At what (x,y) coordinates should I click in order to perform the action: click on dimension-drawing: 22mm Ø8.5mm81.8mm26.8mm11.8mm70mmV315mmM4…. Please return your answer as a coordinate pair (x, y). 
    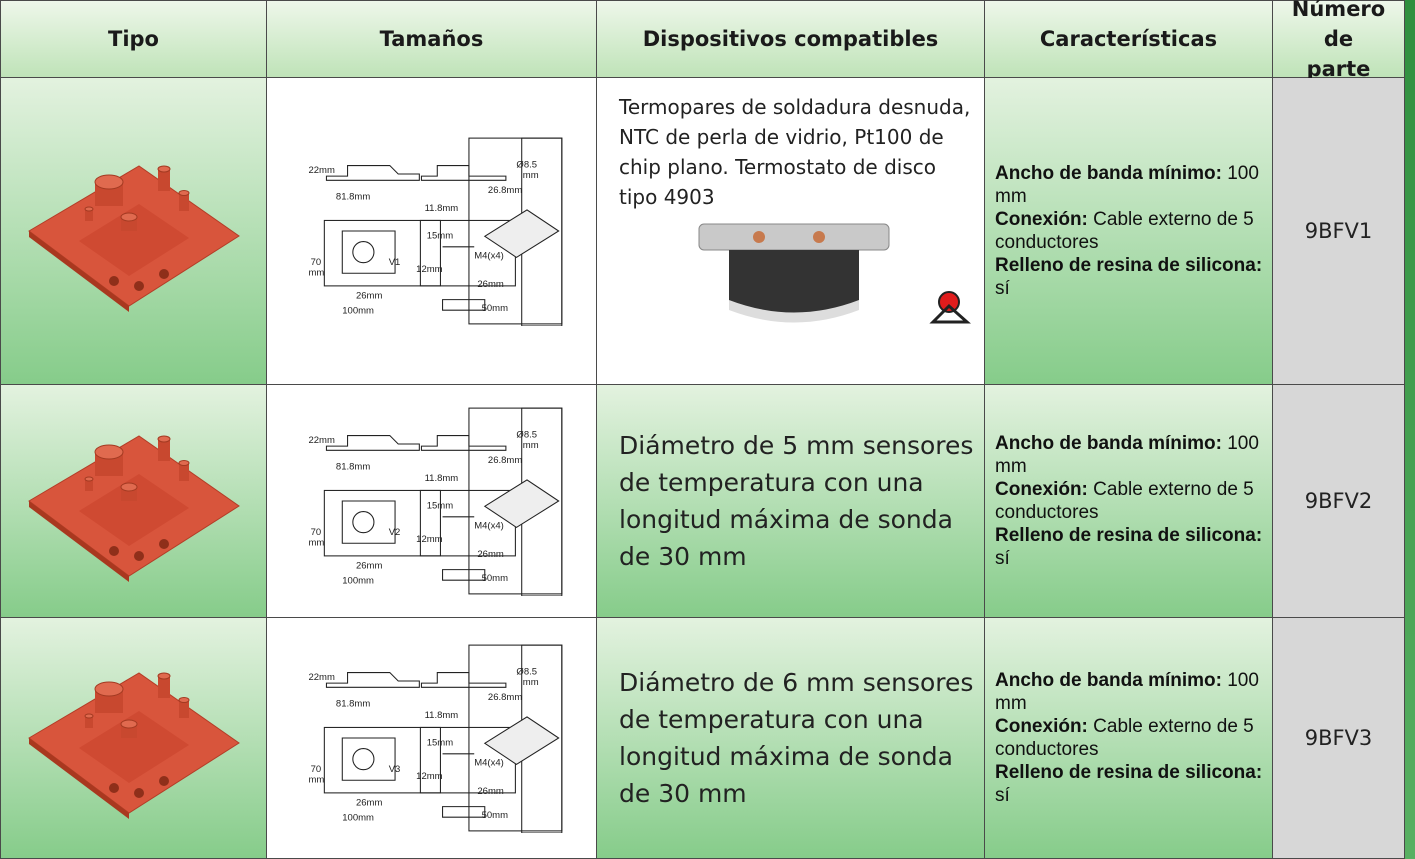
    Looking at the image, I should click on (435, 738).